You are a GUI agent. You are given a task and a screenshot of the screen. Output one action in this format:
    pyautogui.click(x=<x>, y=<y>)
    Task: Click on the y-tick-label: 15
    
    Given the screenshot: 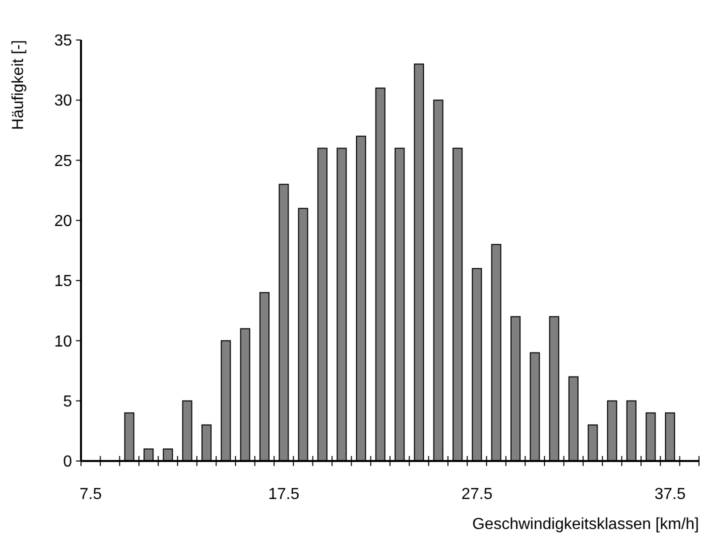 What is the action you would take?
    pyautogui.click(x=63, y=281)
    